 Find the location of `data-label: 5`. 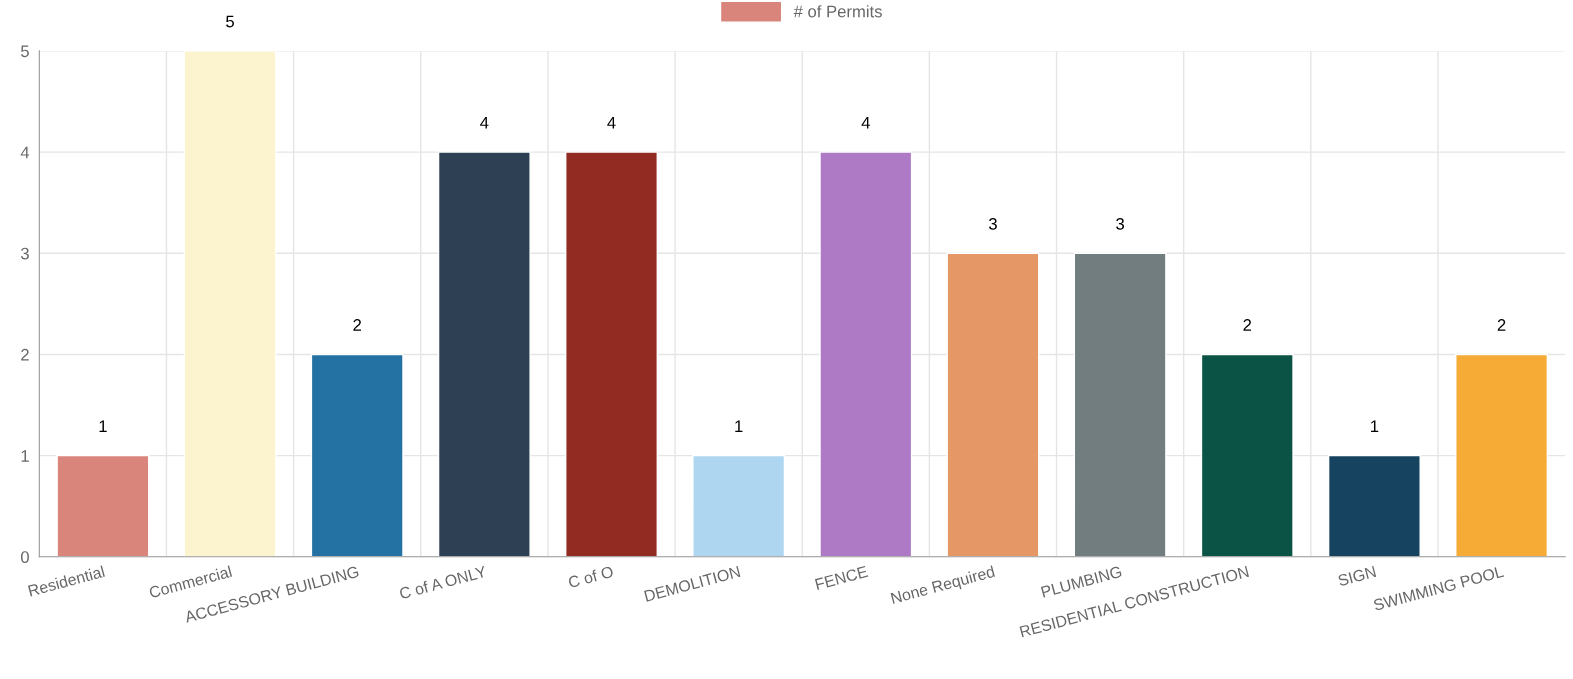

data-label: 5 is located at coordinates (230, 21).